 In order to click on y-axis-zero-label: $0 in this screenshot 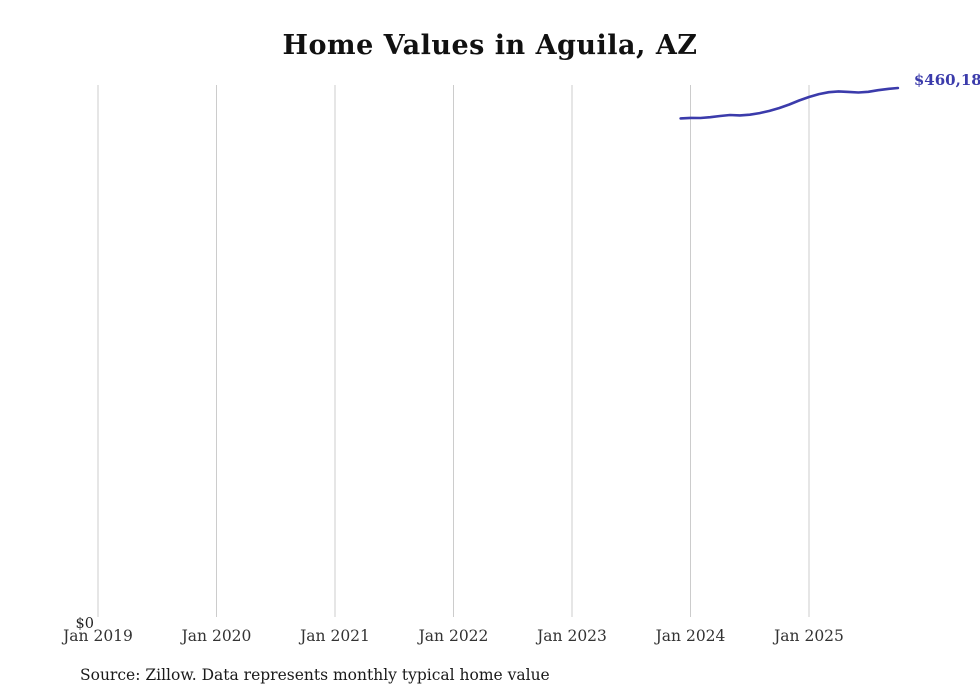, I will do `click(85, 624)`.